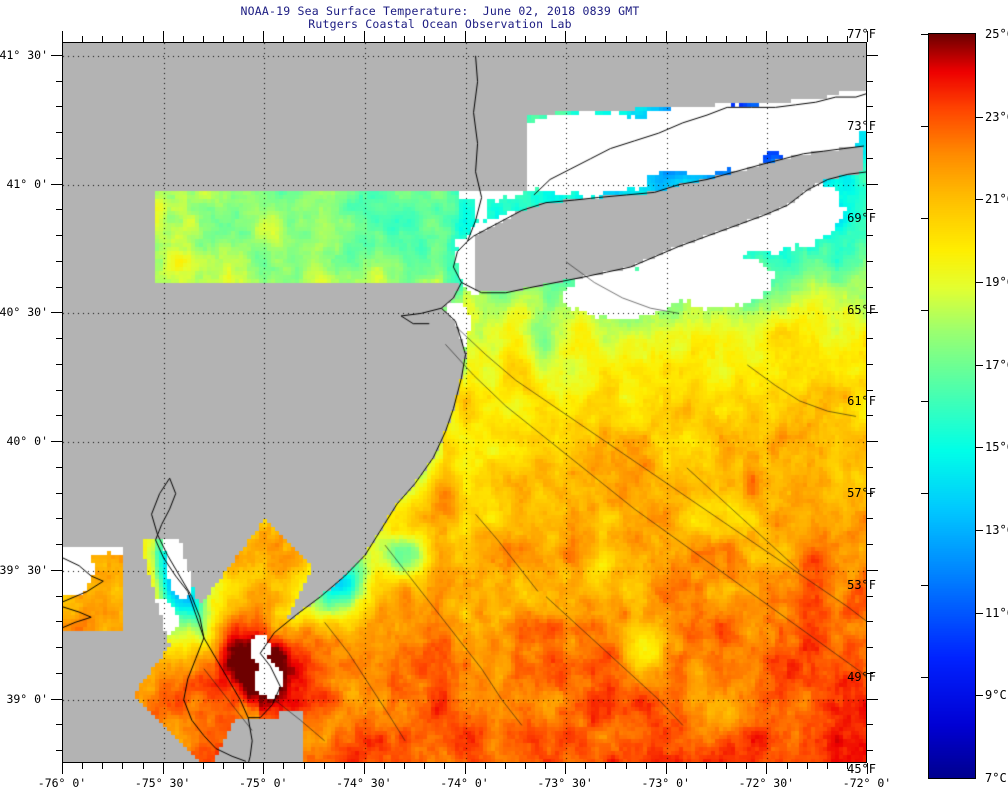 Image resolution: width=1008 pixels, height=793 pixels. Describe the element at coordinates (996, 282) in the screenshot. I see `colorbar-label-celsius: 19°C` at that location.